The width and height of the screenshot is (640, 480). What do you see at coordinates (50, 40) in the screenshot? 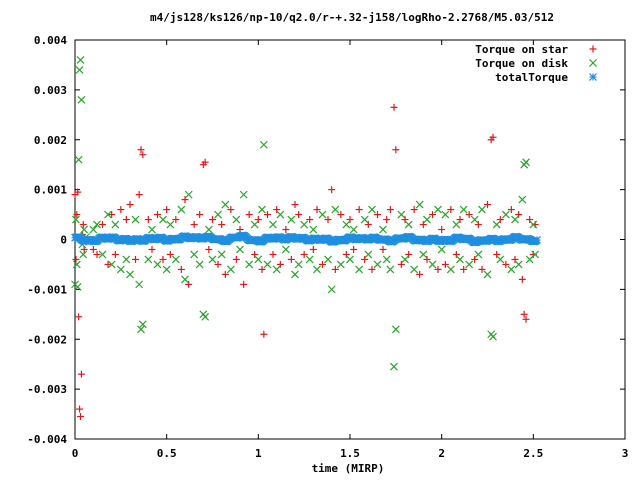
I see `y-tick-label: 0.004` at bounding box center [50, 40].